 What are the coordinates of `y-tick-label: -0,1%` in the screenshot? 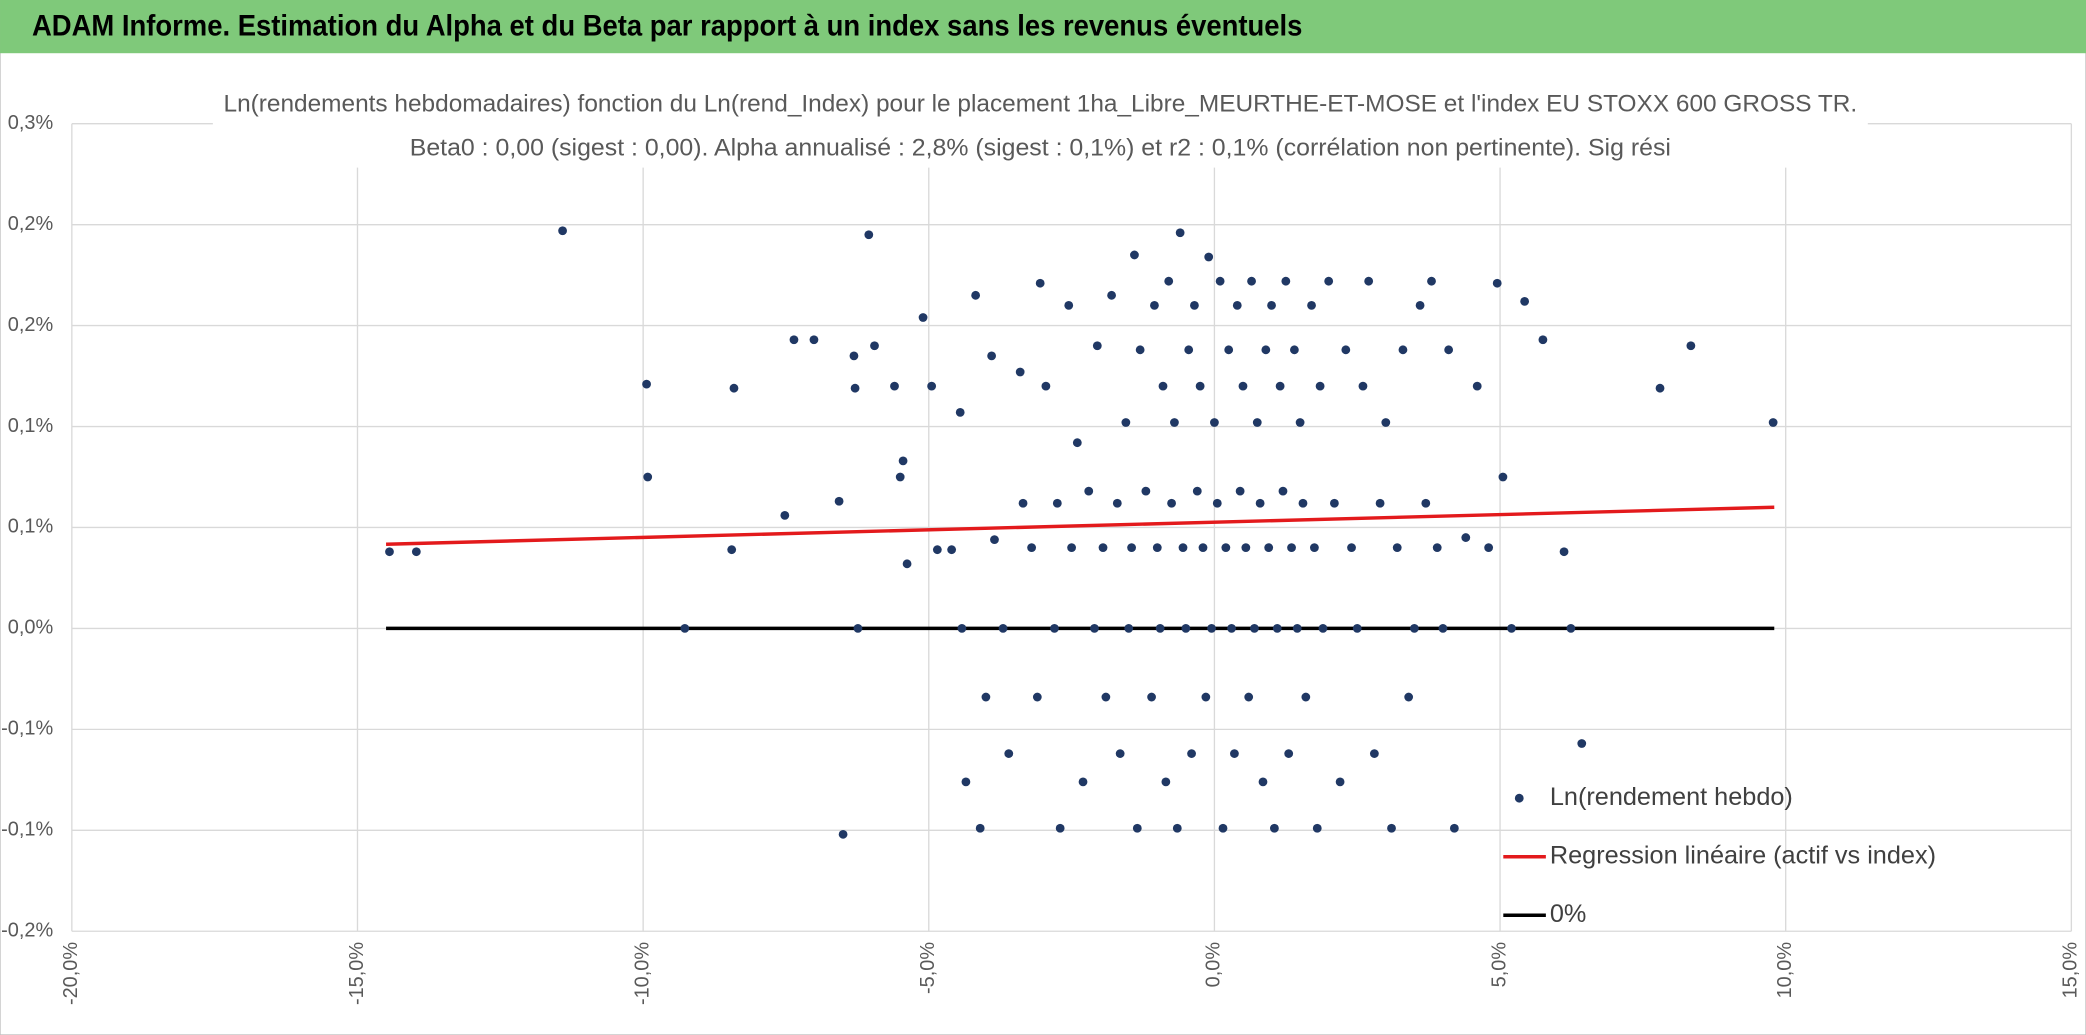 It's located at (27, 830).